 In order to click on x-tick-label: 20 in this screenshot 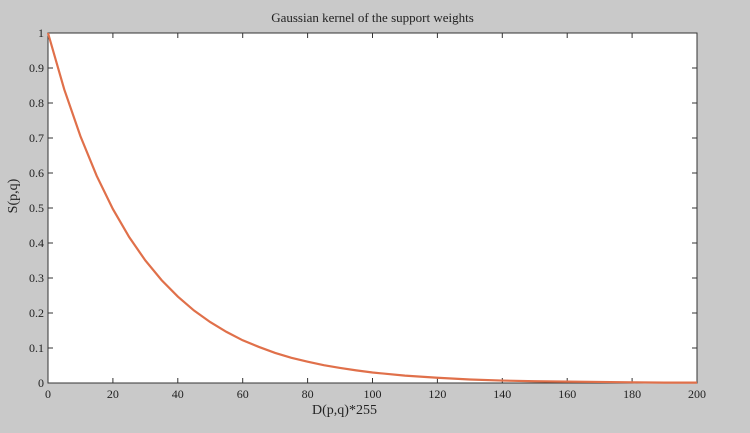, I will do `click(113, 394)`.